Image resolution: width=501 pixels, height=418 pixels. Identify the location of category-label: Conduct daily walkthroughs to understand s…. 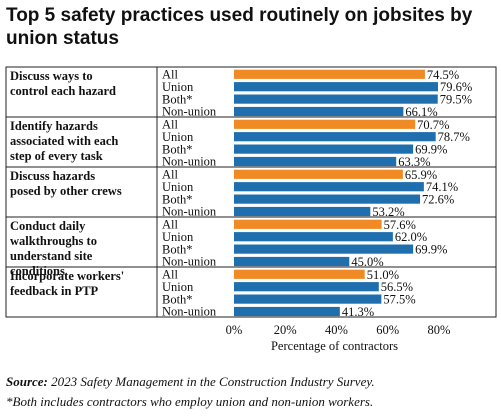
(53, 248).